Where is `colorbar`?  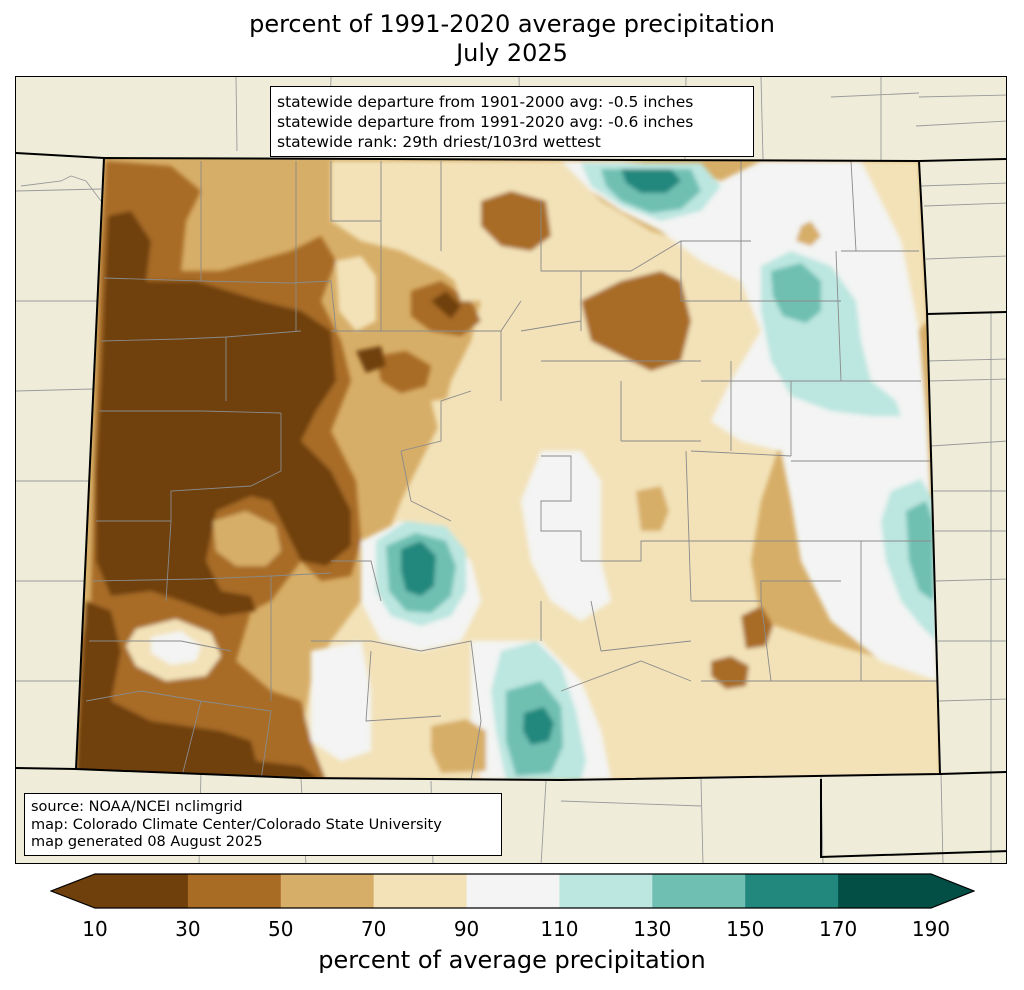
colorbar is located at coordinates (512, 891).